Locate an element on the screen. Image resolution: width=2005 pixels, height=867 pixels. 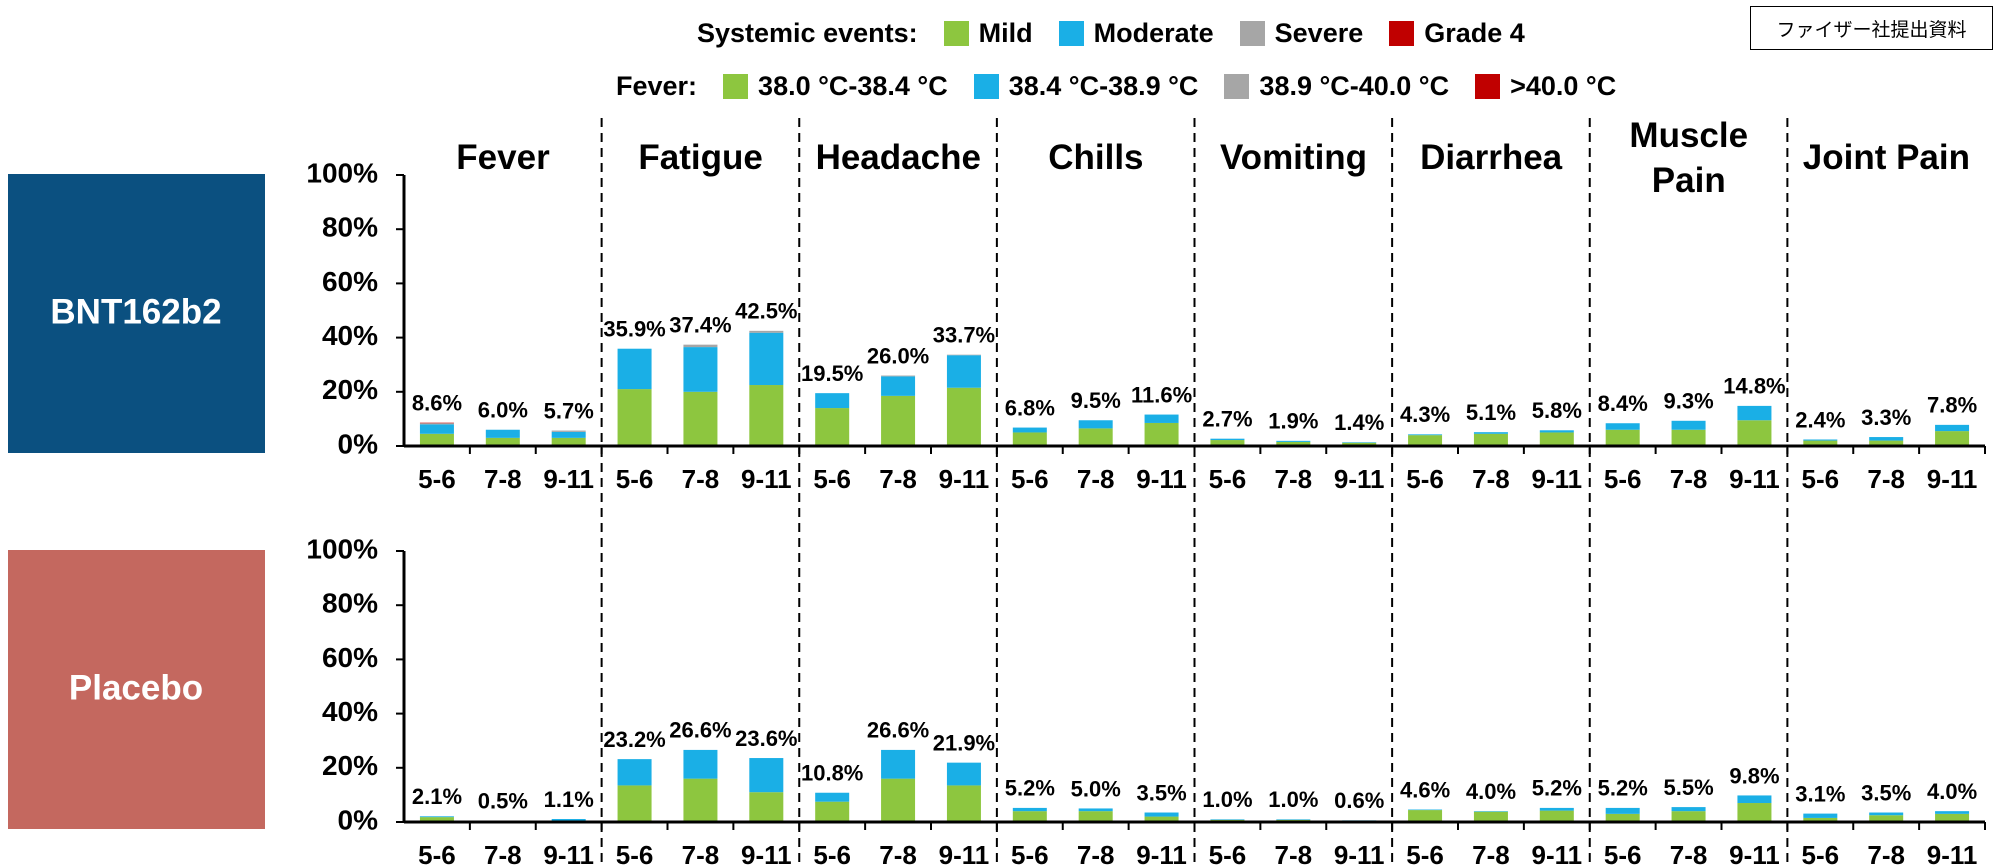
total-label: 33.7% is located at coordinates (964, 334).